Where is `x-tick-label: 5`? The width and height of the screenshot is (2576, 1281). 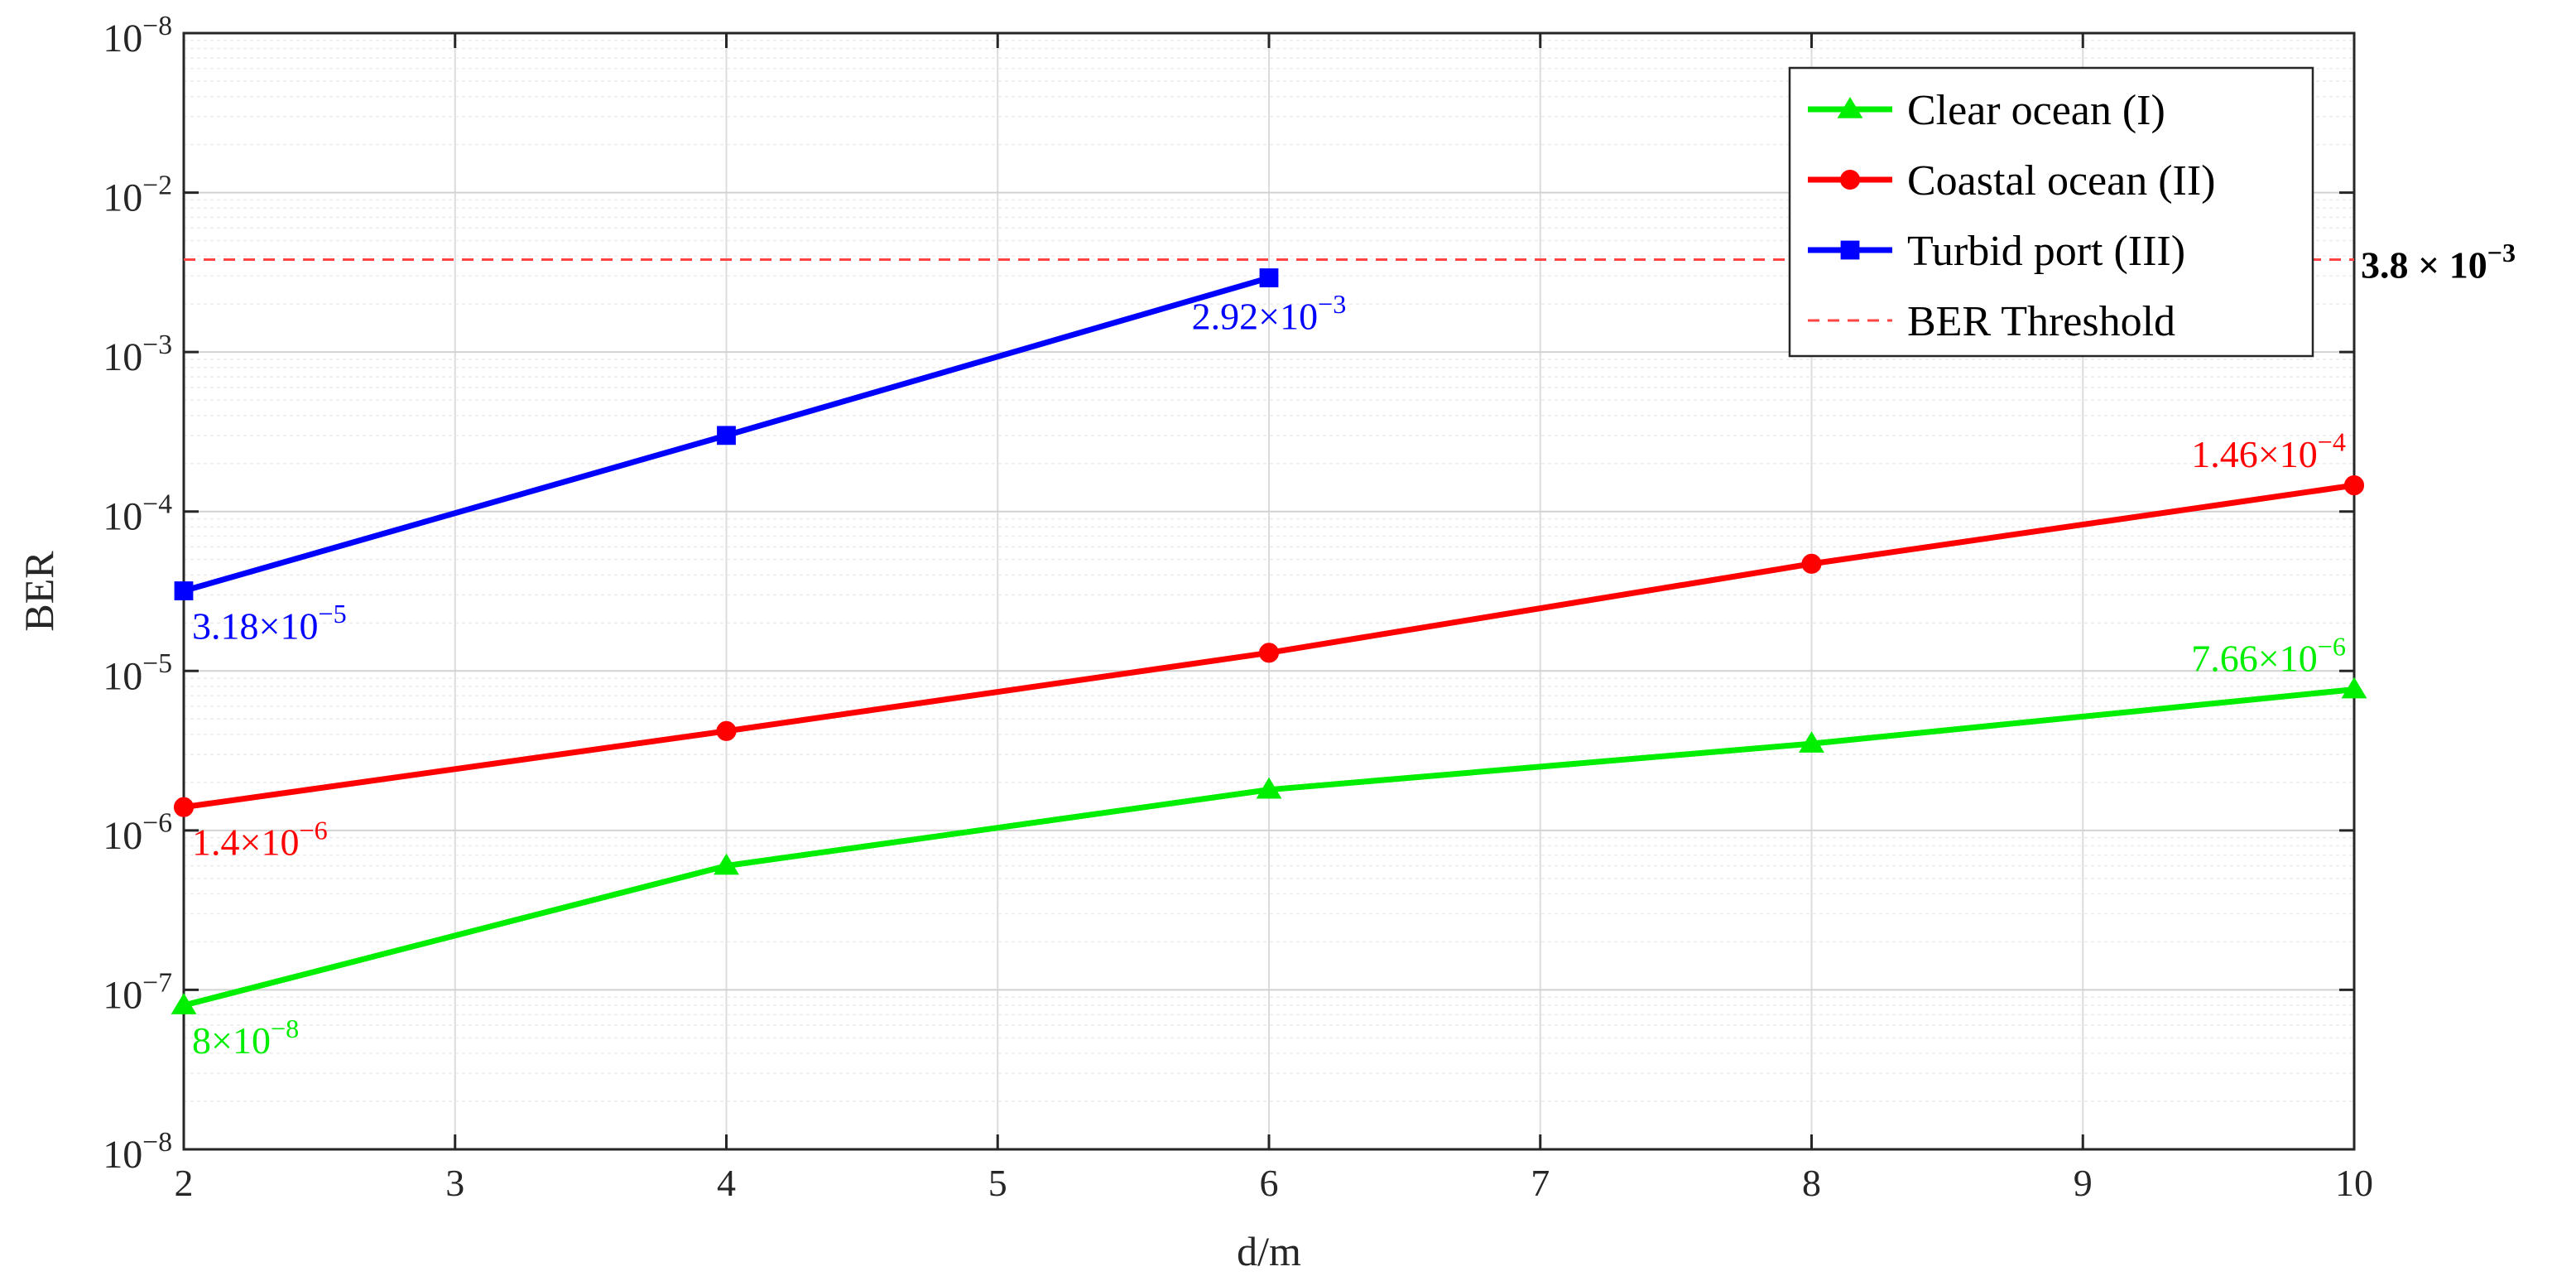 x-tick-label: 5 is located at coordinates (997, 1183).